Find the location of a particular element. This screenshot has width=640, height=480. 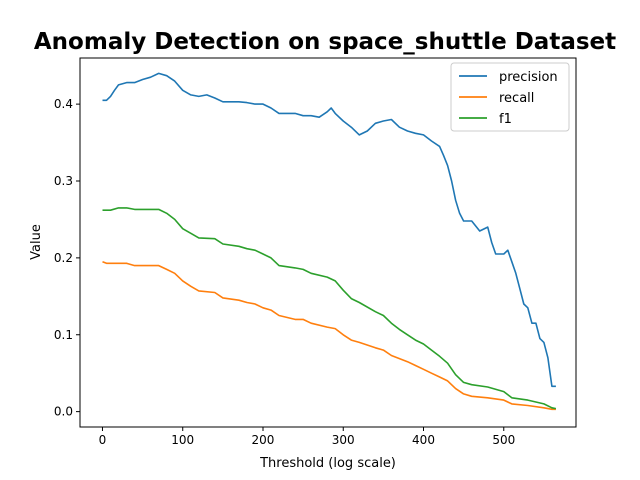

y-axis-ticks: 0.0 0.1 0.2 0.3 0.4 is located at coordinates (67, 258).